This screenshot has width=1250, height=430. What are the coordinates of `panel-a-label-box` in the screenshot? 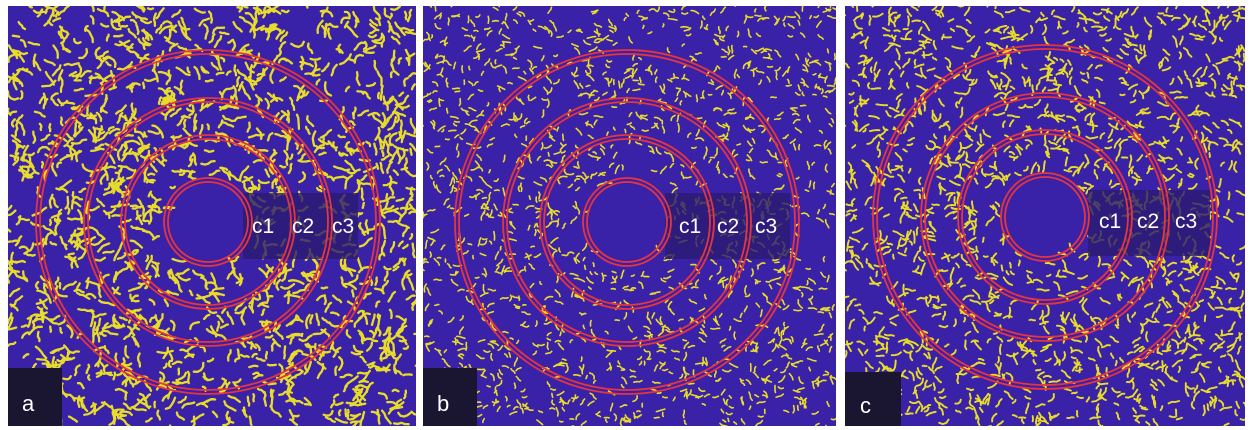 It's located at (300, 226).